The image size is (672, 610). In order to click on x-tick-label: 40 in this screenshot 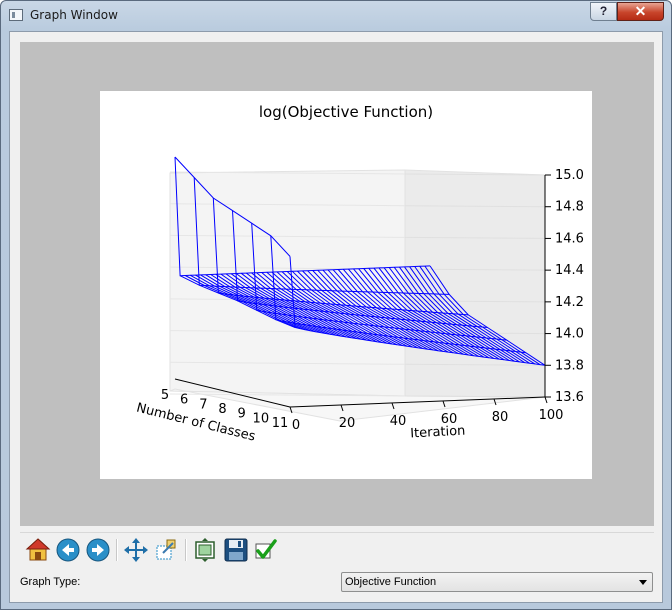, I will do `click(398, 421)`.